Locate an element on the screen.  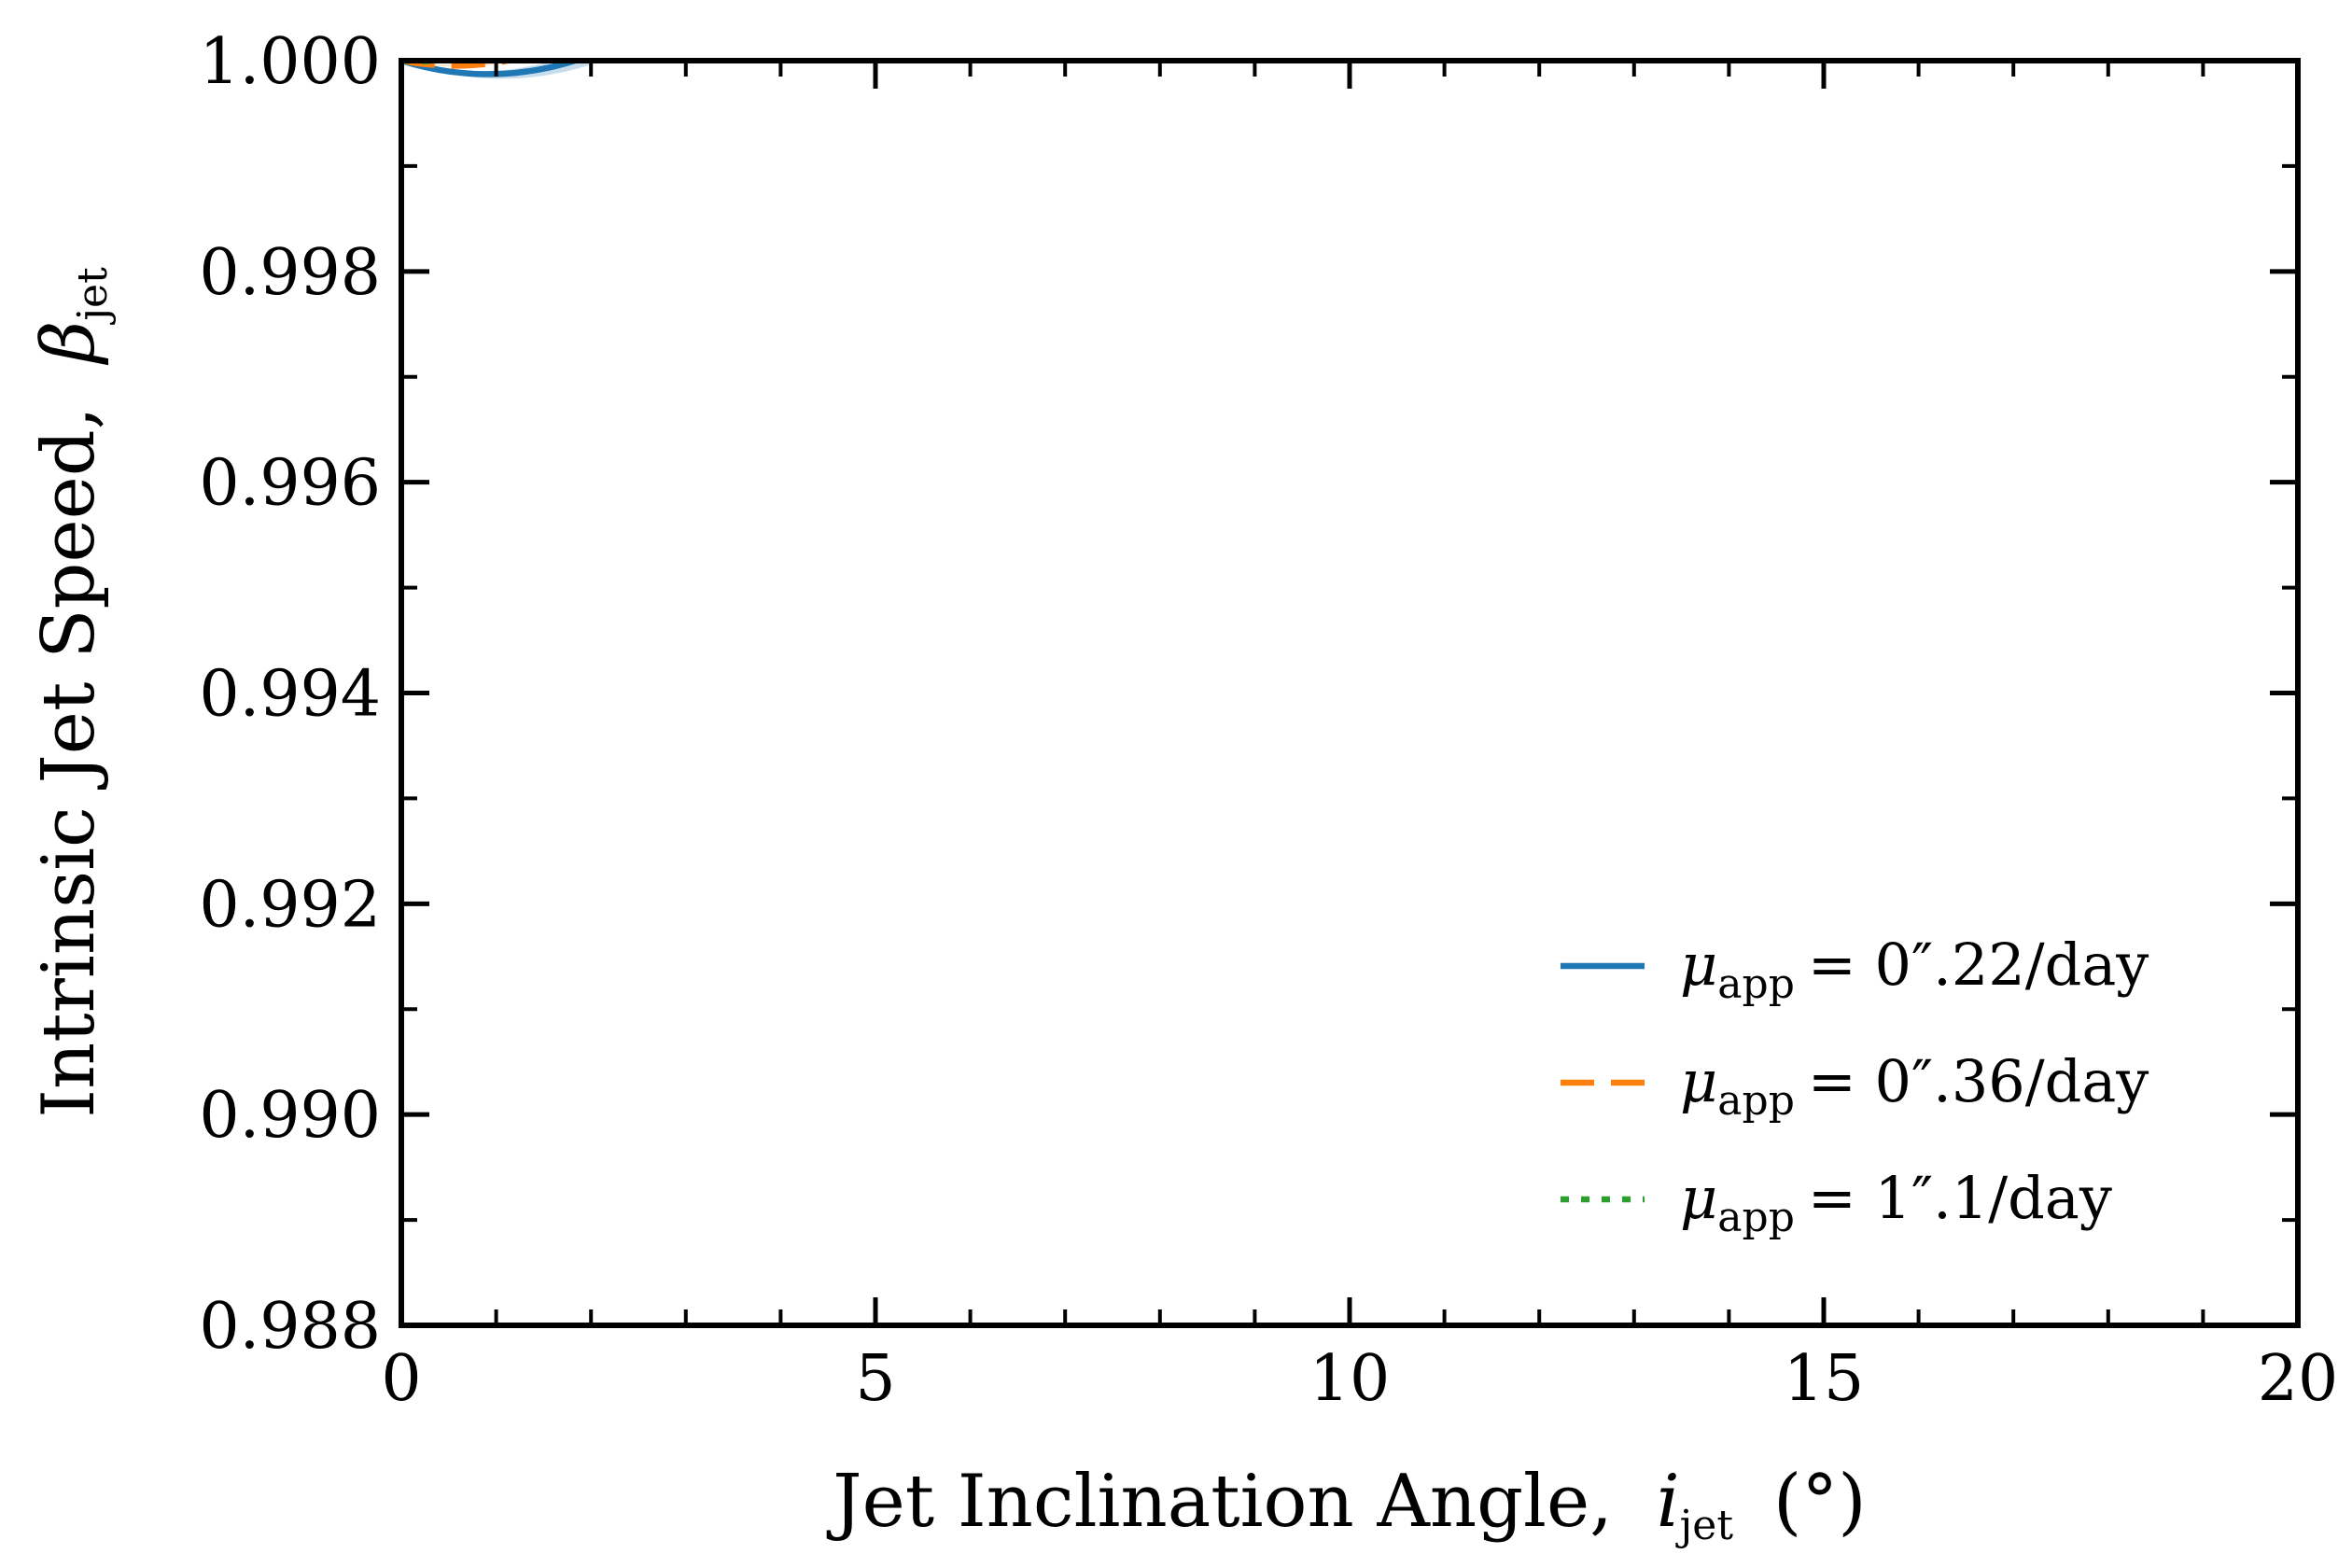
x-axis-subscript: jet is located at coordinates (1704, 1525).